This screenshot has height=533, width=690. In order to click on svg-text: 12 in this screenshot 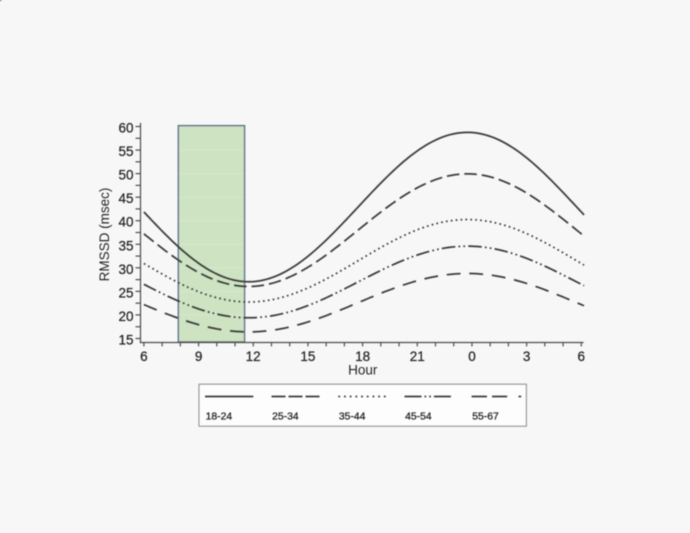, I will do `click(253, 356)`.